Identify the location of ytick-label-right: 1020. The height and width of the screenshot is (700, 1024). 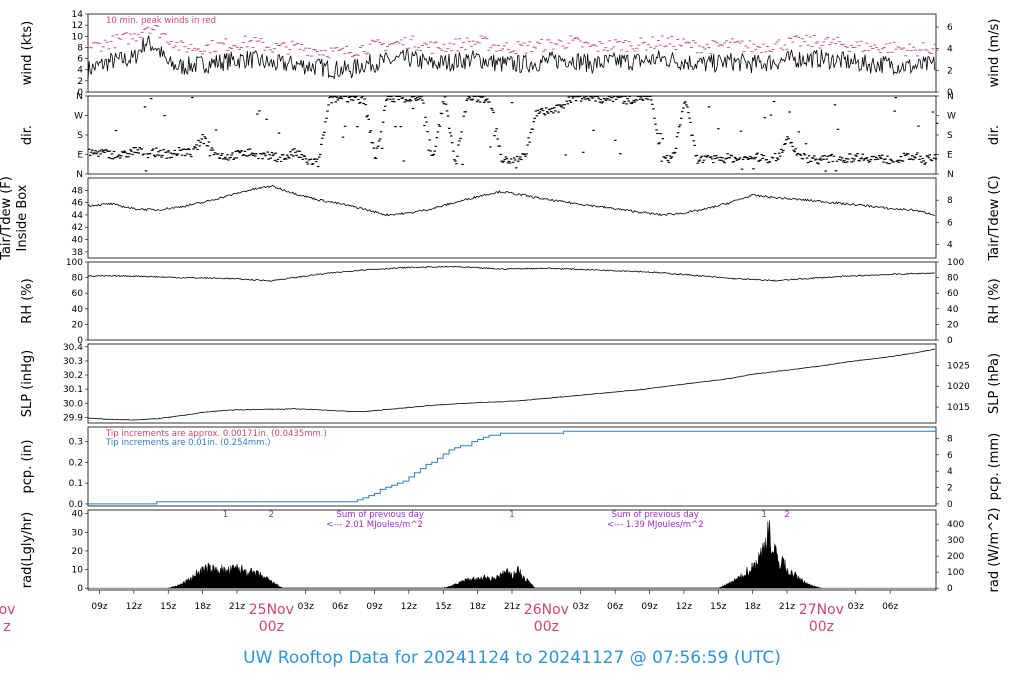
(958, 387).